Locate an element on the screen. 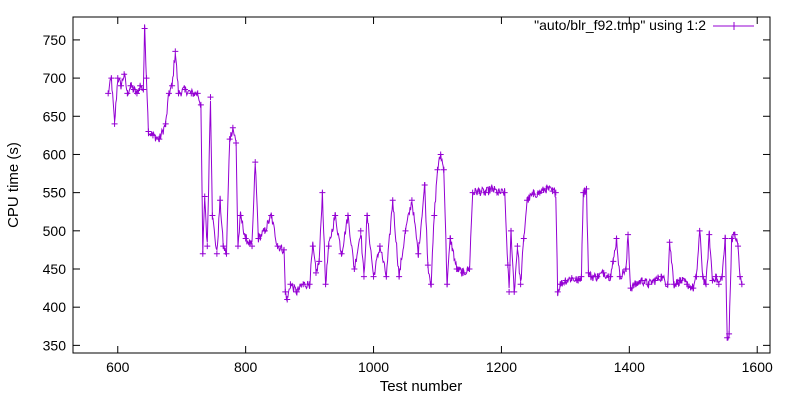 Image resolution: width=800 pixels, height=400 pixels. y-tick-label: 700 is located at coordinates (55, 78).